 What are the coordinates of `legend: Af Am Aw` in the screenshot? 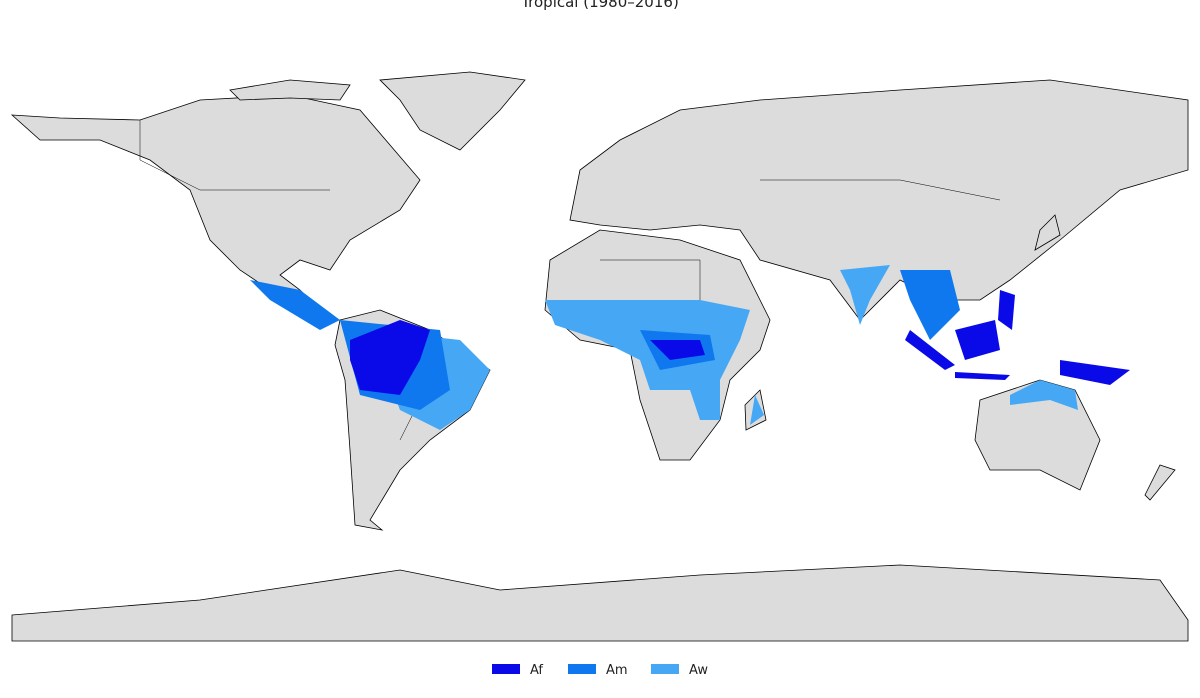 It's located at (600, 670).